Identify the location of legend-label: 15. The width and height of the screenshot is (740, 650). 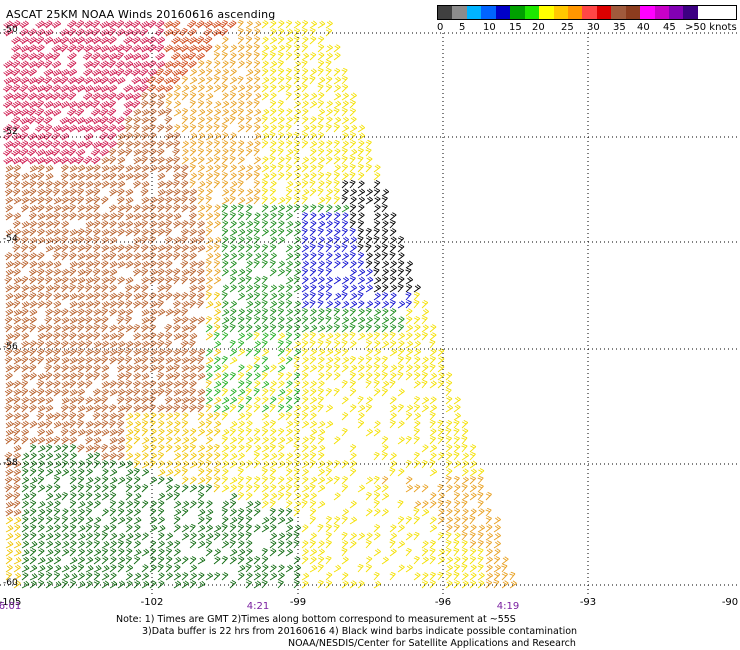
(515, 27).